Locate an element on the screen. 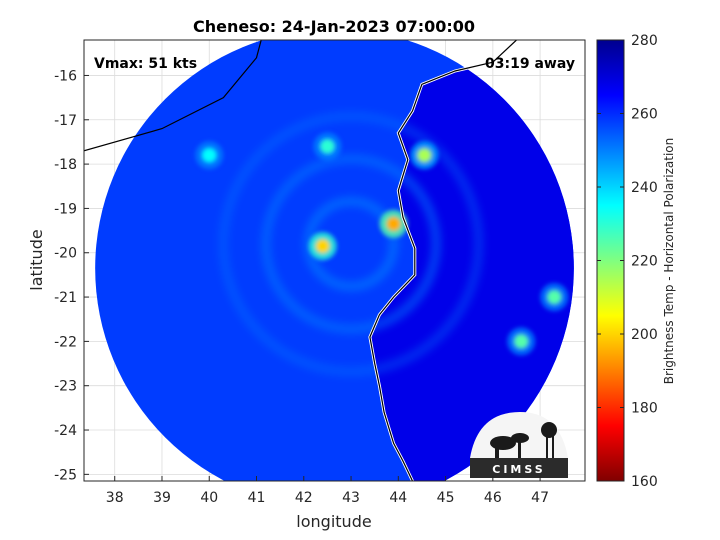  colorbar-tick-label: 280 is located at coordinates (644, 41).